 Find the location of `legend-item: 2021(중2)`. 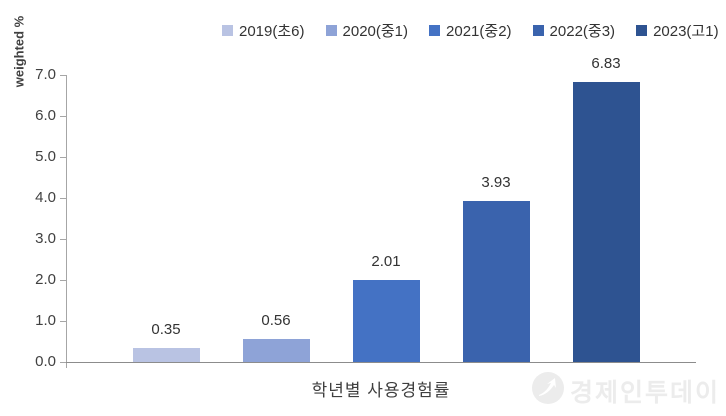

legend-item: 2021(중2) is located at coordinates (470, 30).